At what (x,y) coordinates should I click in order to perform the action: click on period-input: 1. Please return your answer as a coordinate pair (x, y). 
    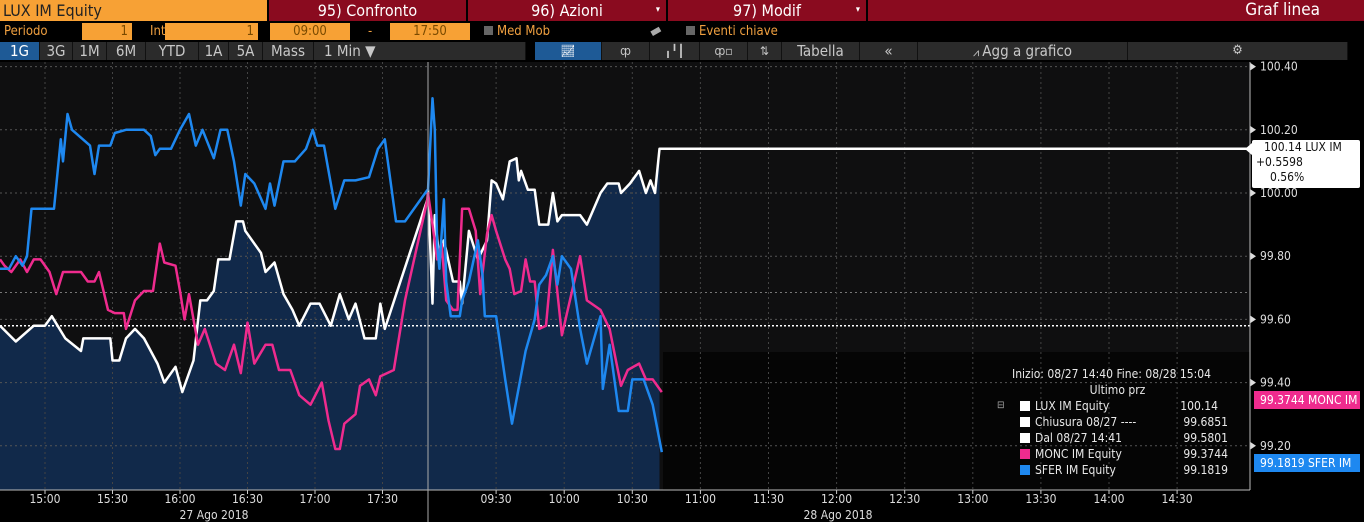
    Looking at the image, I should click on (107, 31).